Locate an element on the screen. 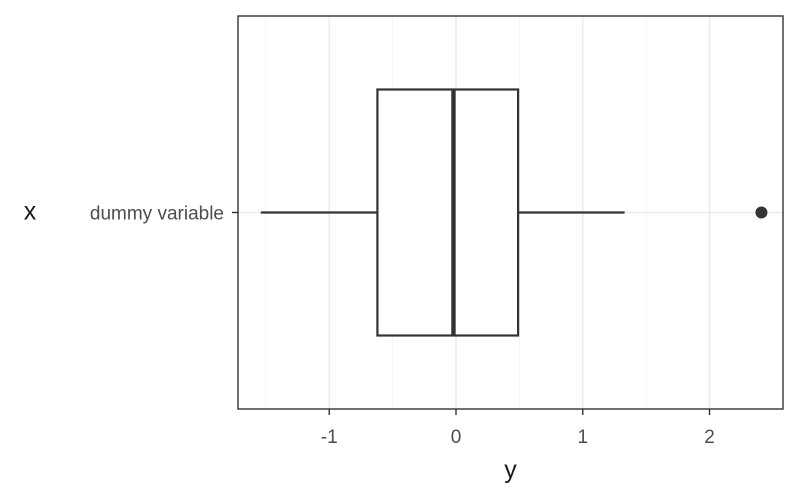 Image resolution: width=800 pixels, height=500 pixels. x-tick-label: -1 is located at coordinates (329, 437).